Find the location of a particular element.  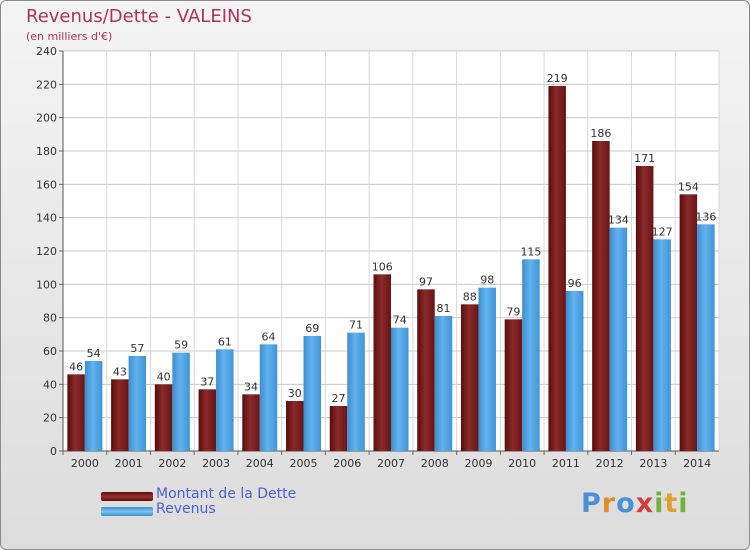

x-tick-label: 2005 is located at coordinates (304, 463).